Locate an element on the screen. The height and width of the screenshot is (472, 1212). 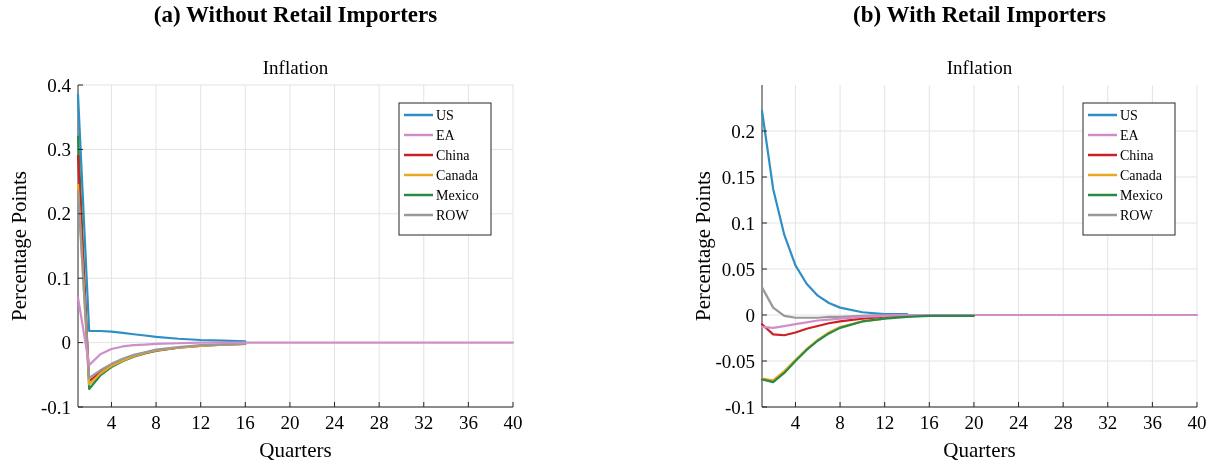
y-tick-label: 0.4 is located at coordinates (59, 85).